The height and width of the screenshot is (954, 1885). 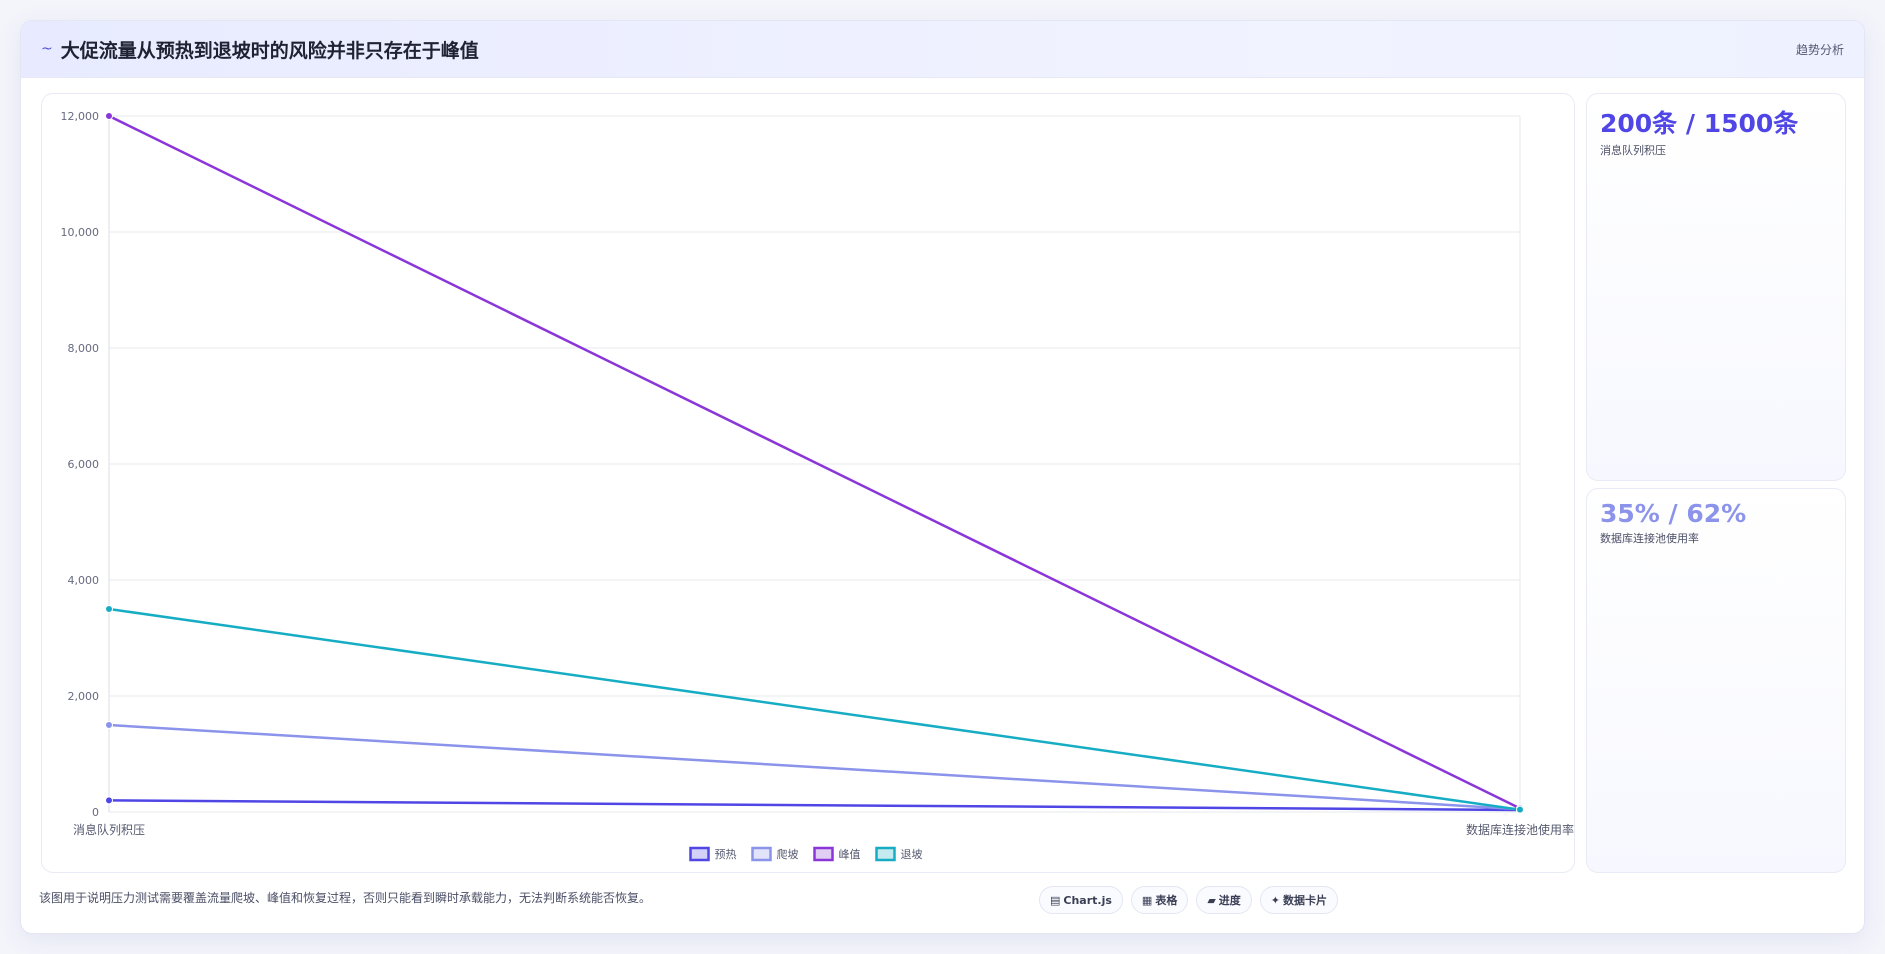 What do you see at coordinates (1716, 680) in the screenshot?
I see `stat-card-db-pool: 35% / 62% 数据库连接池使用率` at bounding box center [1716, 680].